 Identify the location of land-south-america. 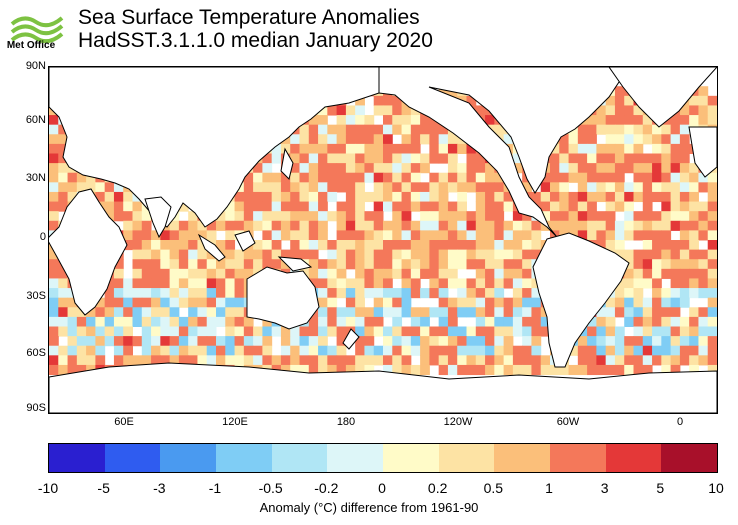
(581, 300).